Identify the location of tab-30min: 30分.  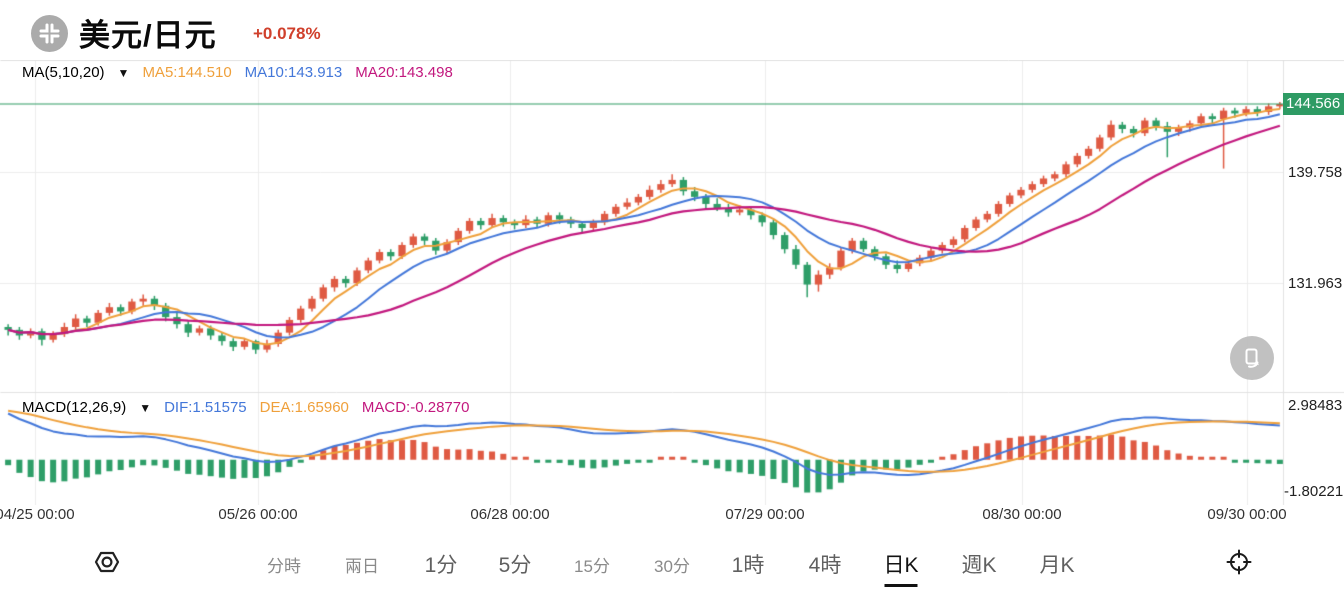
(672, 566).